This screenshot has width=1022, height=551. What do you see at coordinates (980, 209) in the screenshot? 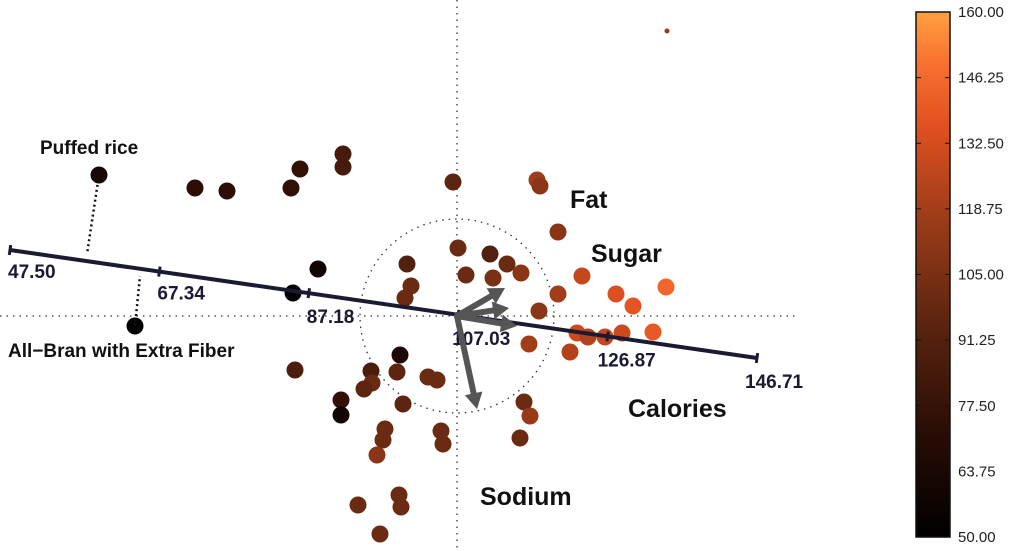
I see `colorbar-tick-label: 118.75` at bounding box center [980, 209].